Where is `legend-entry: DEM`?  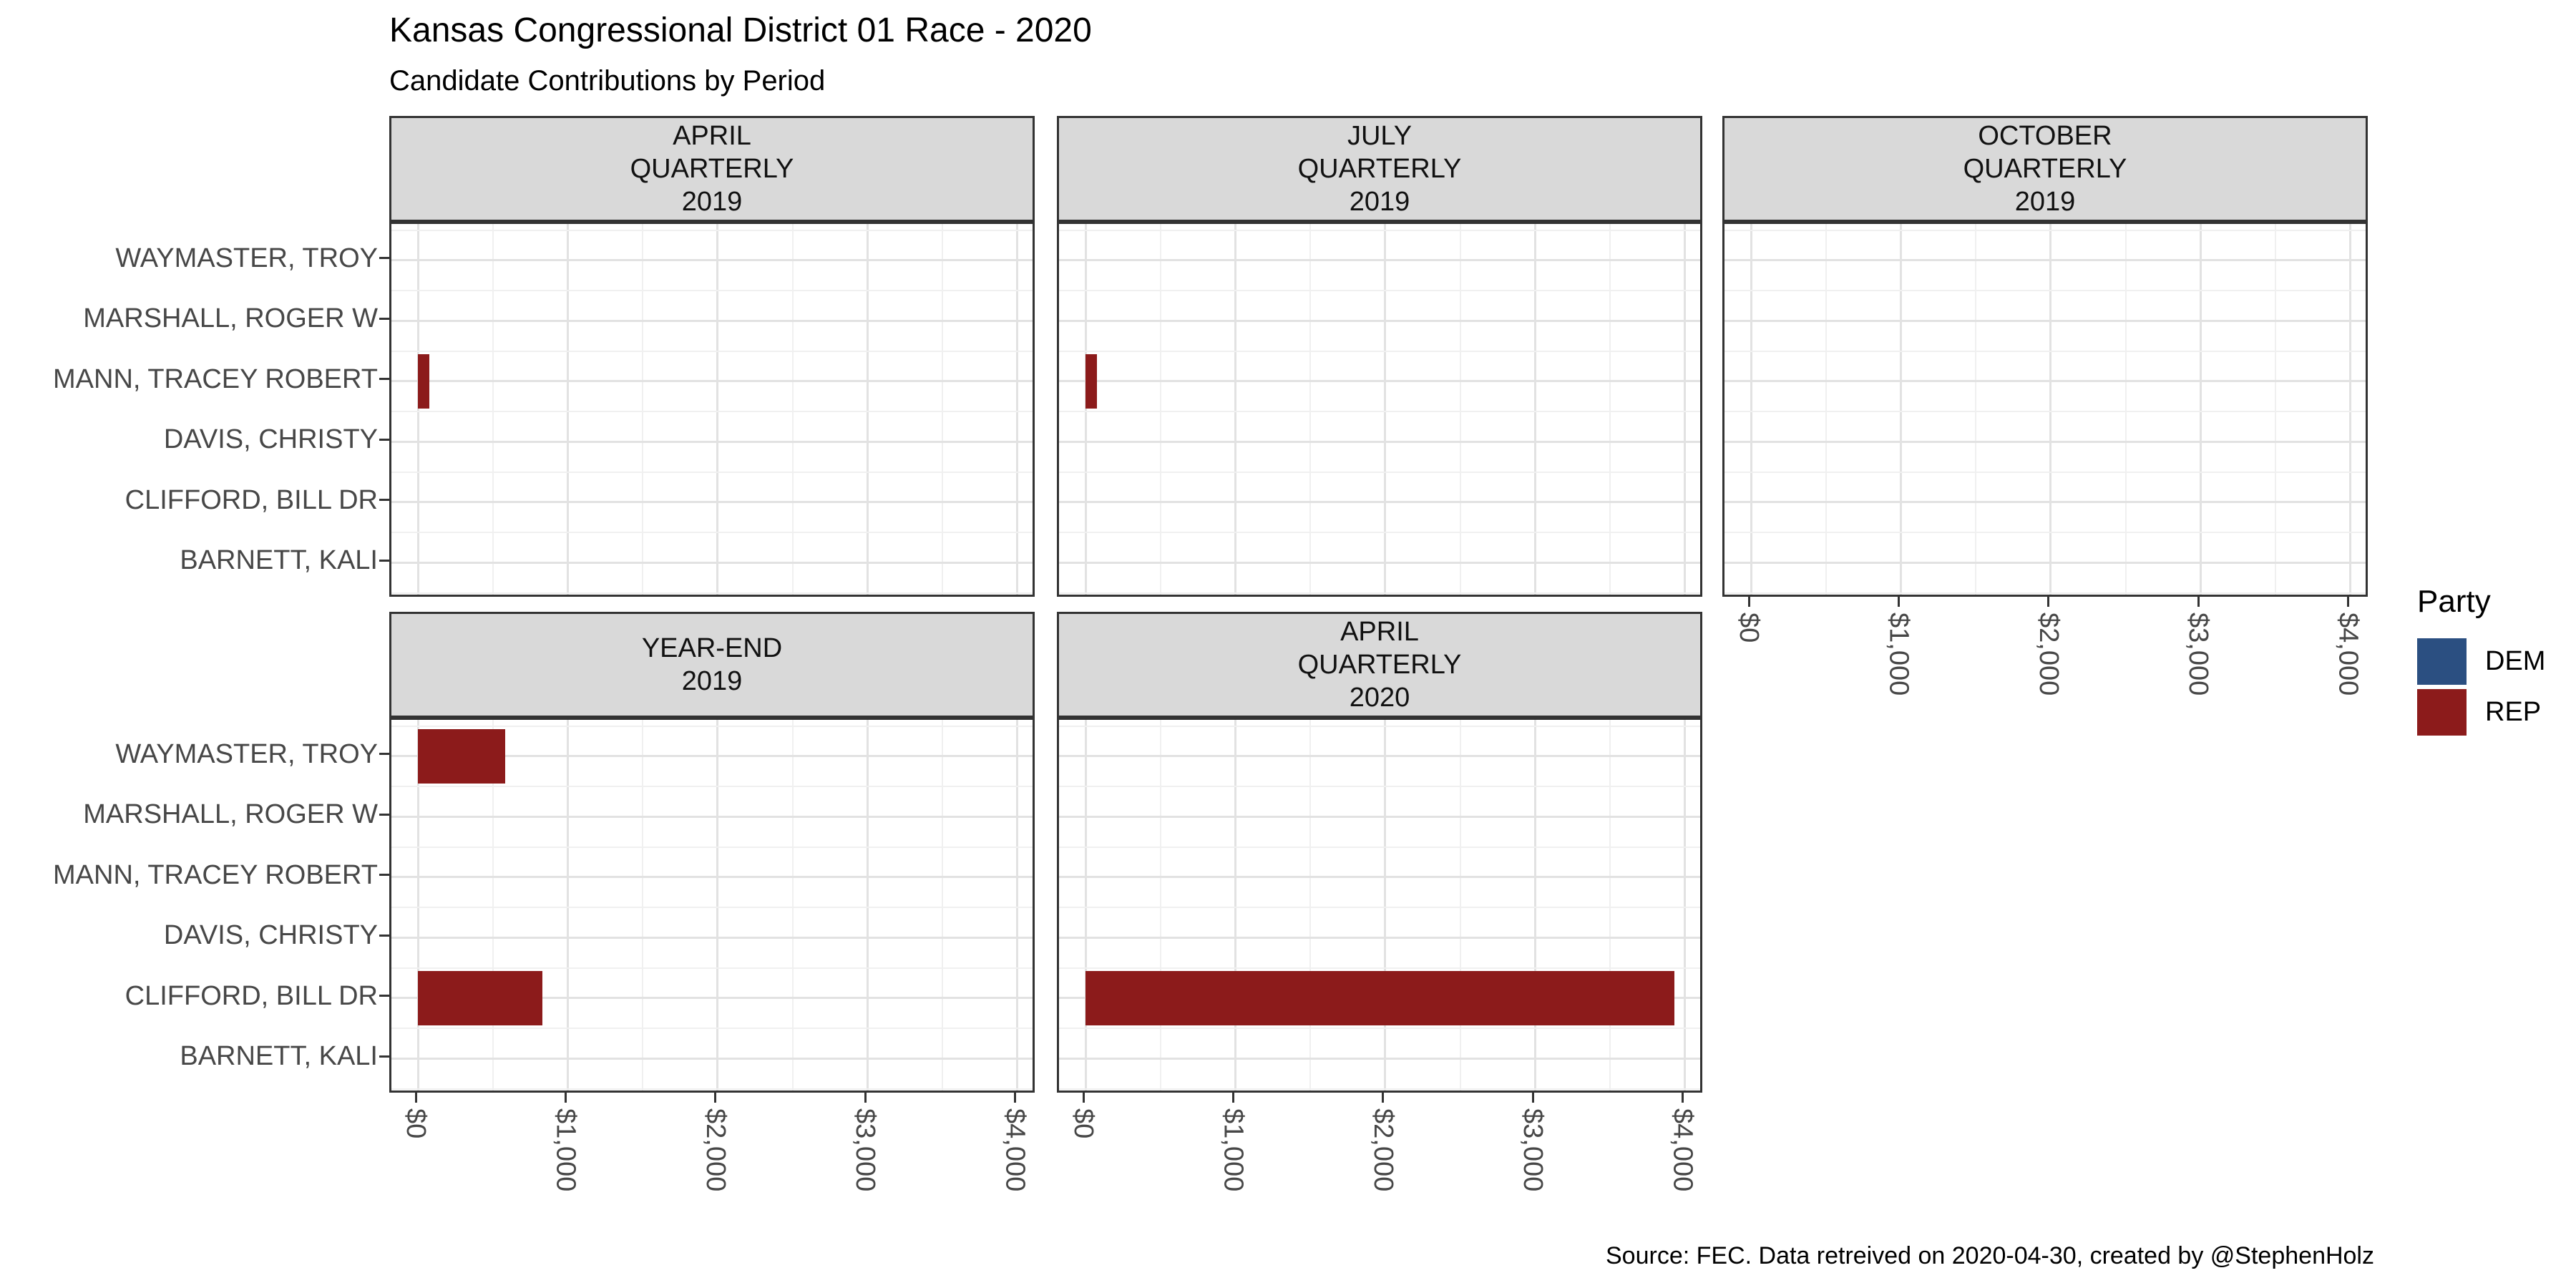 legend-entry: DEM is located at coordinates (2481, 661).